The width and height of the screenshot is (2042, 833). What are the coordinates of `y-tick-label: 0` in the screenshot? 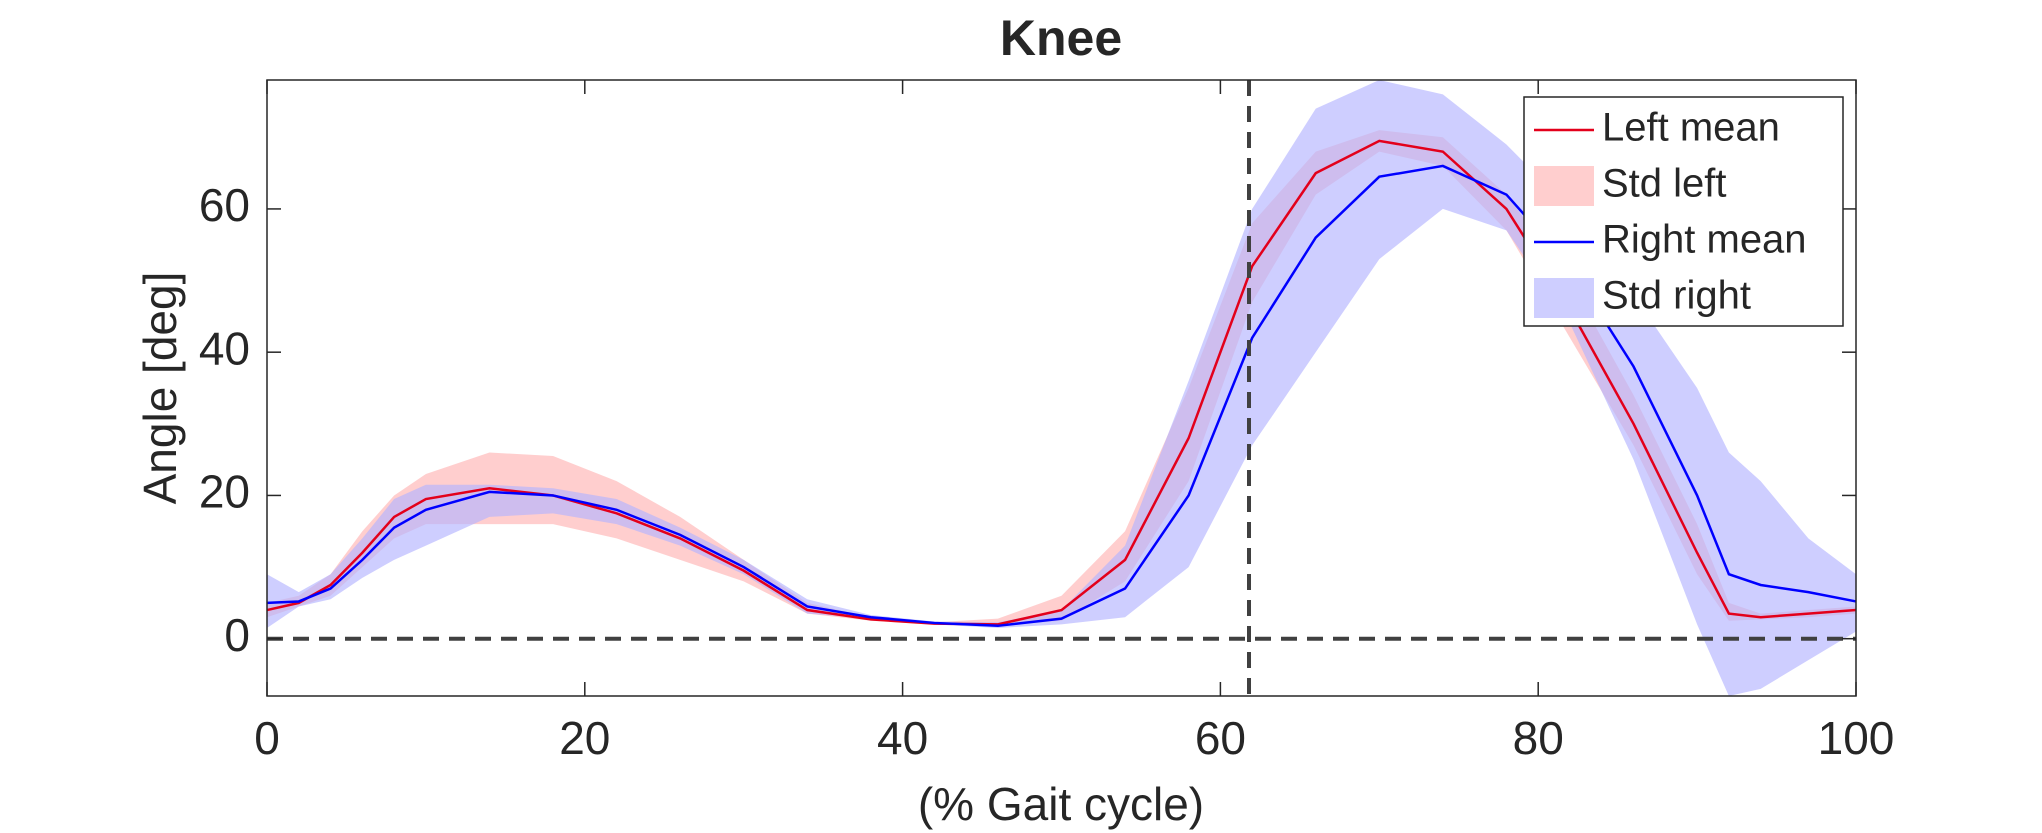 It's located at (237, 635).